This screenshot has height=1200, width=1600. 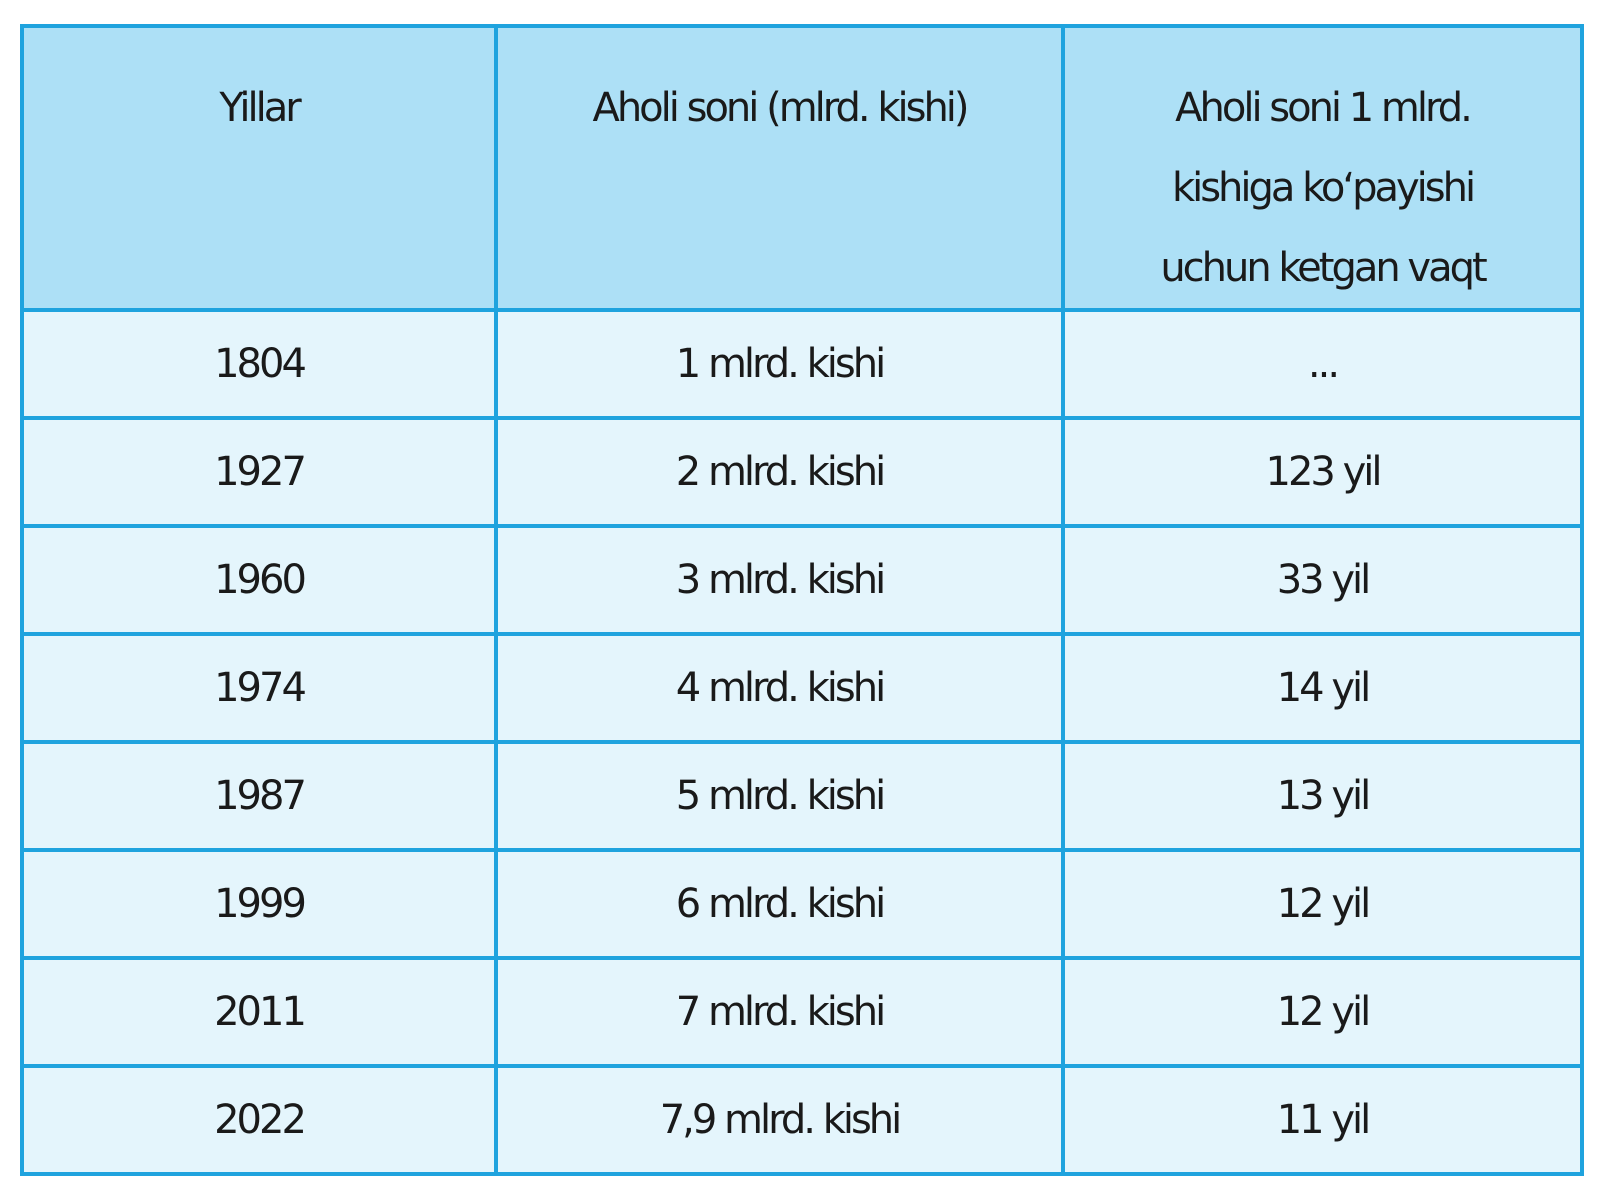 I want to click on header-text: Yillar, so click(x=260, y=108).